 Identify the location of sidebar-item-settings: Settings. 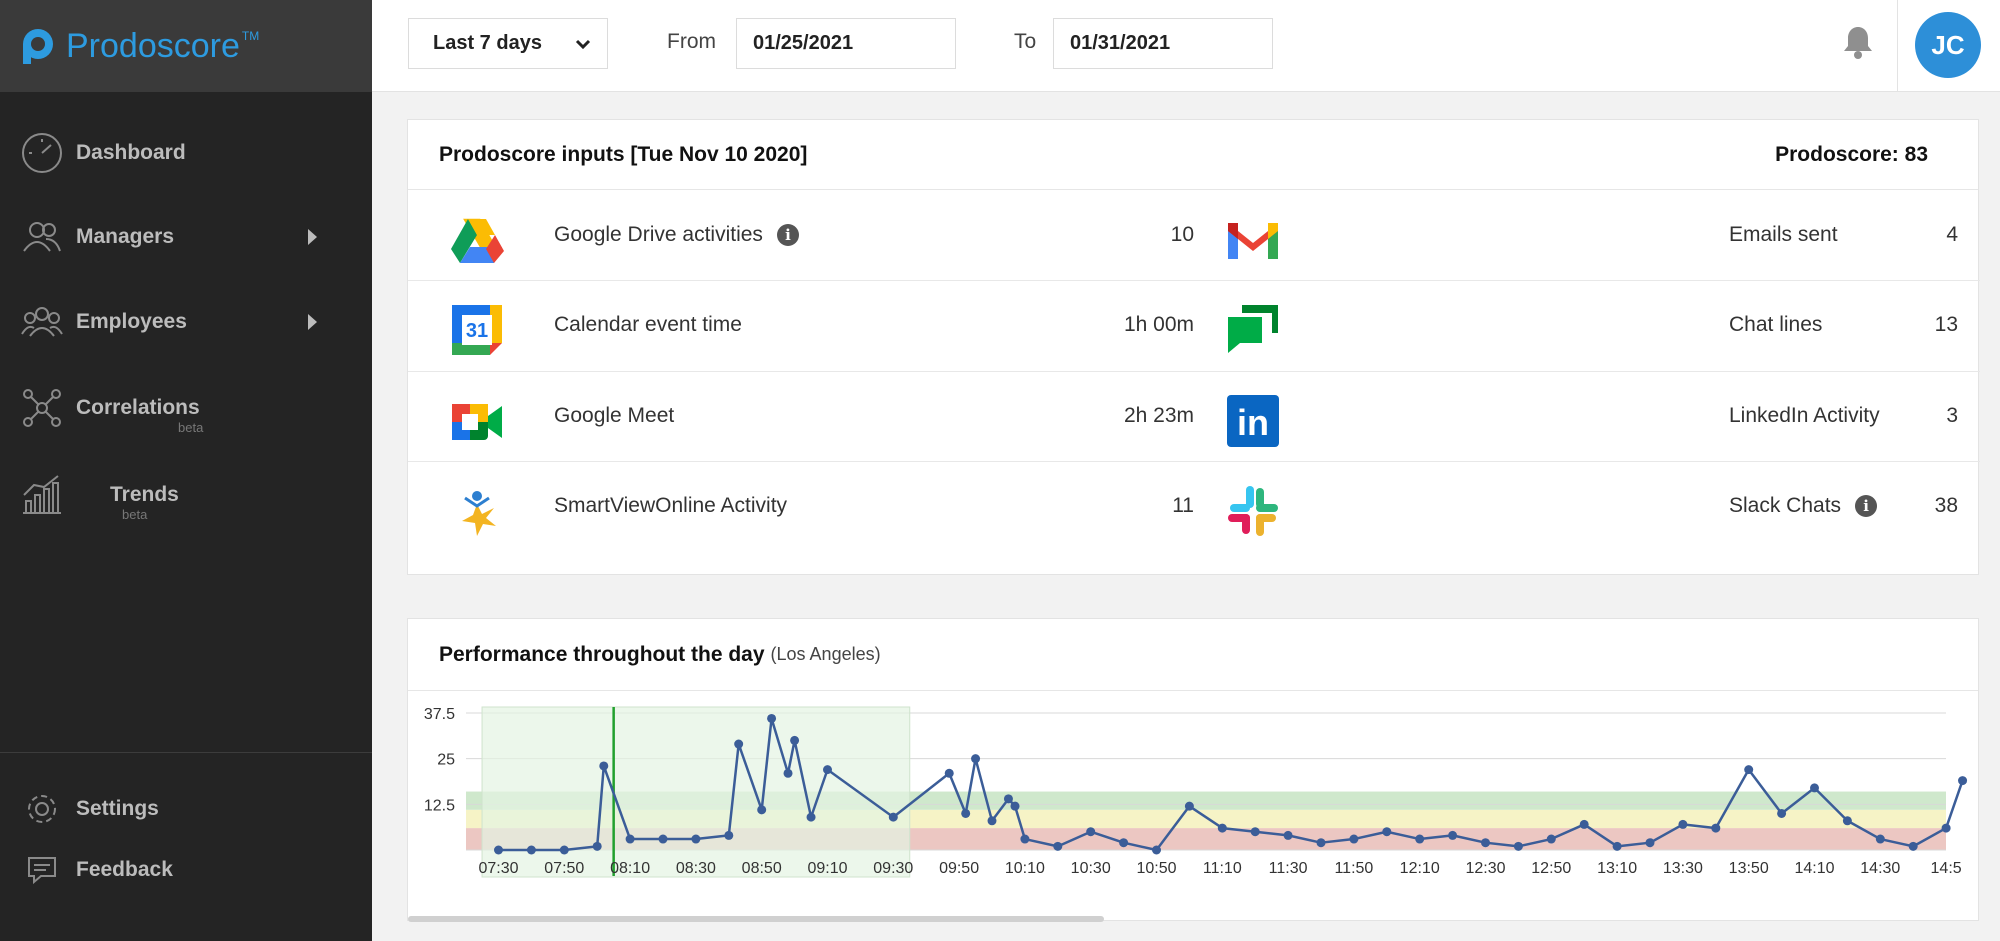
(186, 809).